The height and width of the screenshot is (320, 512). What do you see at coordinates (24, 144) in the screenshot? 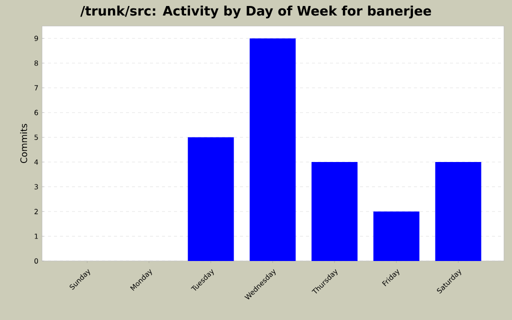
I see `y-axis-title: Commits` at bounding box center [24, 144].